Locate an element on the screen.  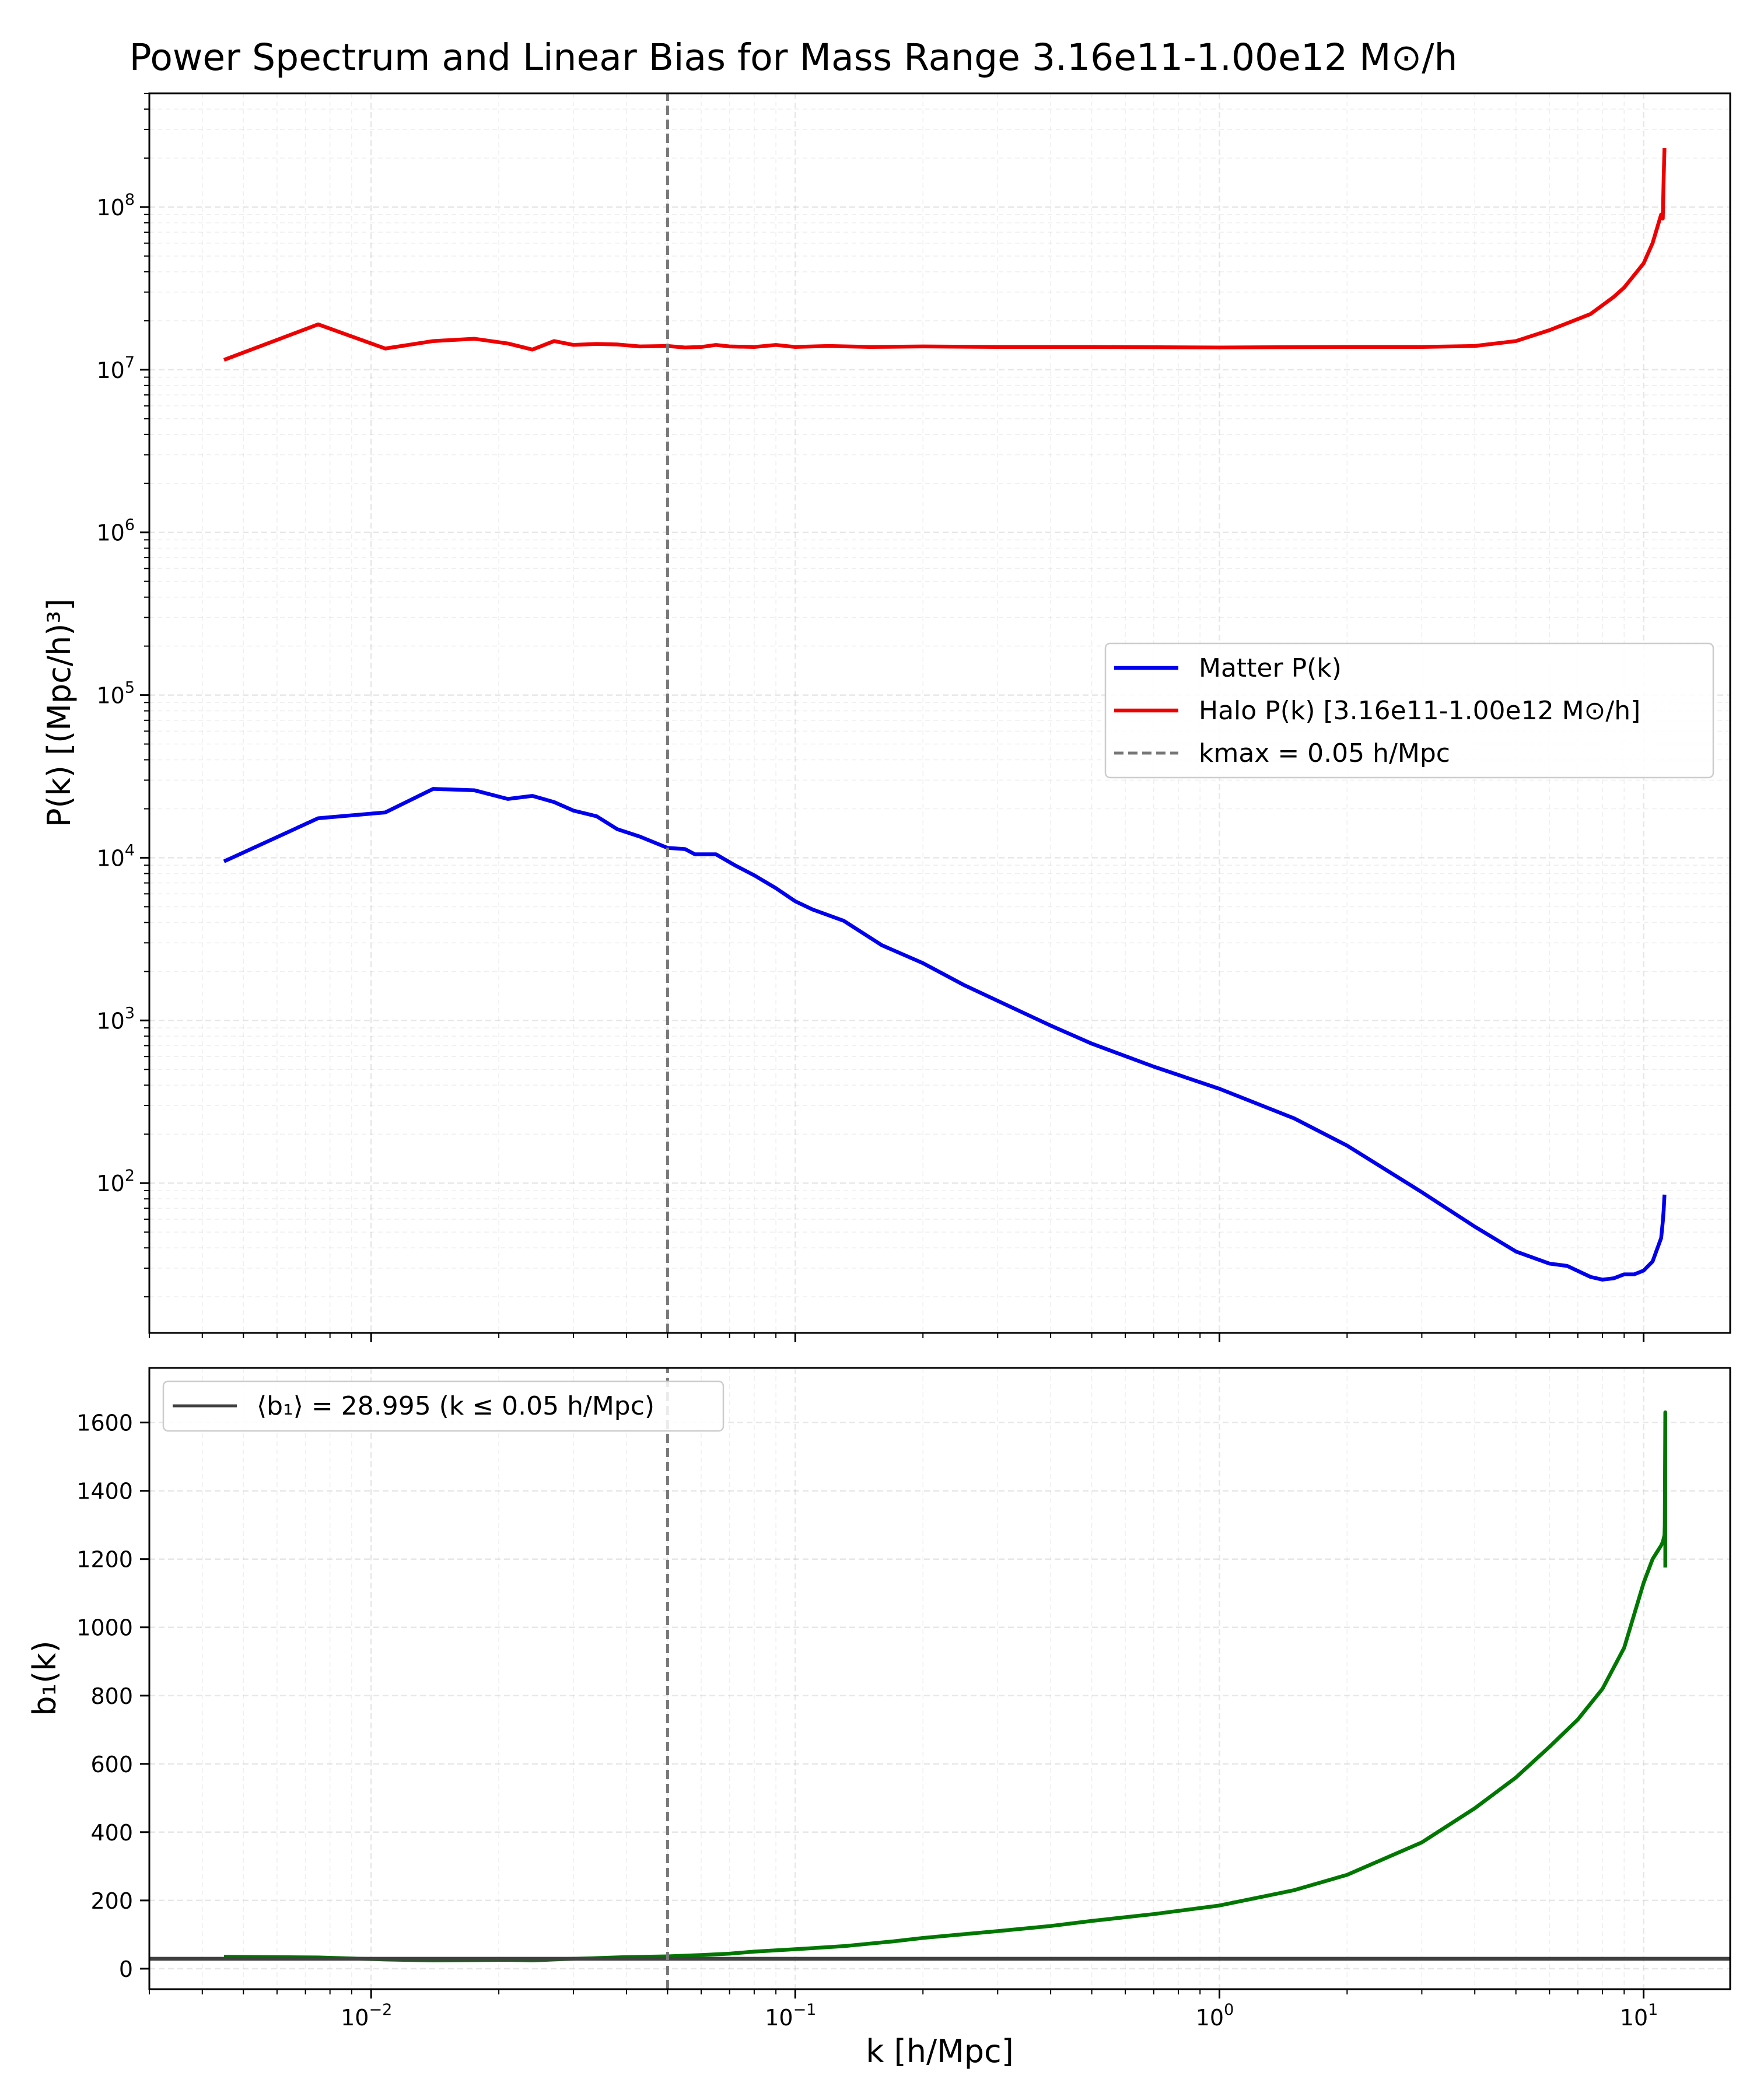
top-y-tick-label: 10⁷ is located at coordinates (116, 368).